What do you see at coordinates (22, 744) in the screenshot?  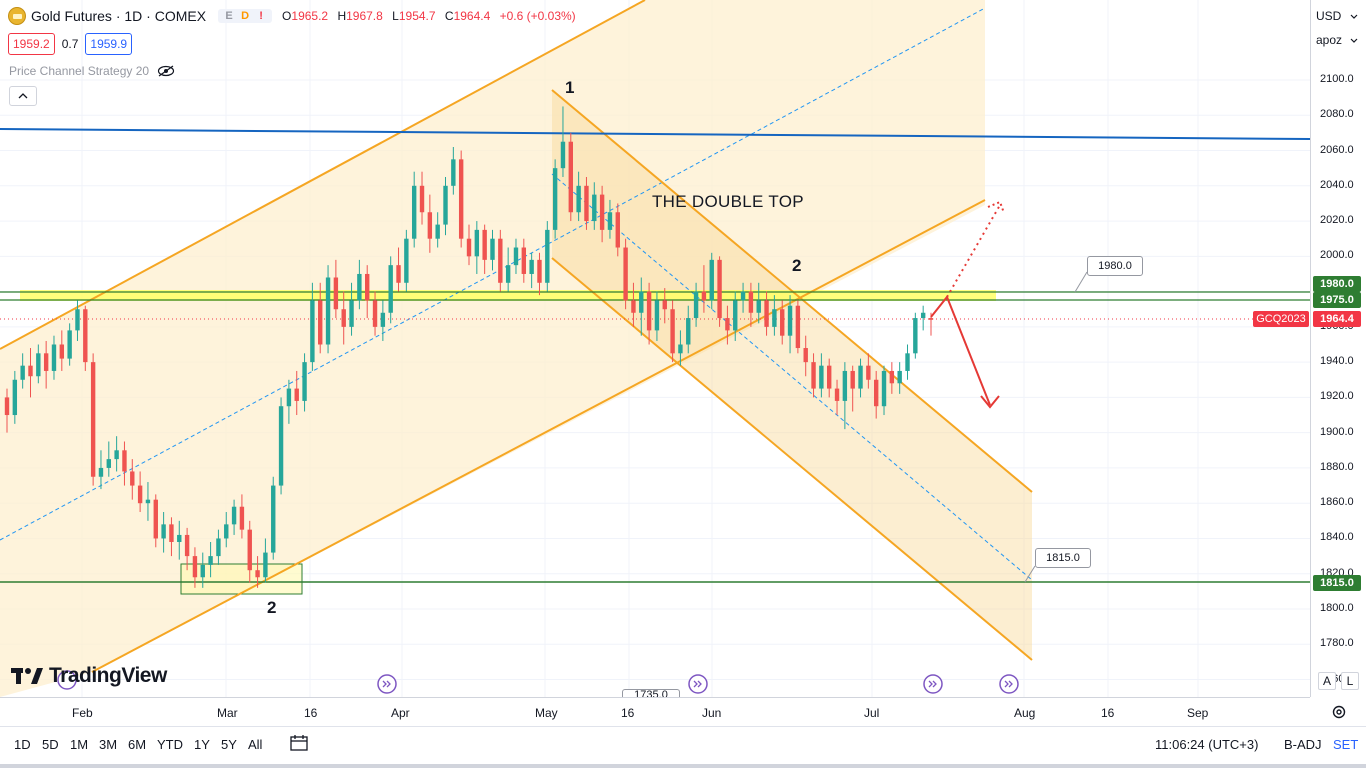 I see `range-button-1d: 1D` at bounding box center [22, 744].